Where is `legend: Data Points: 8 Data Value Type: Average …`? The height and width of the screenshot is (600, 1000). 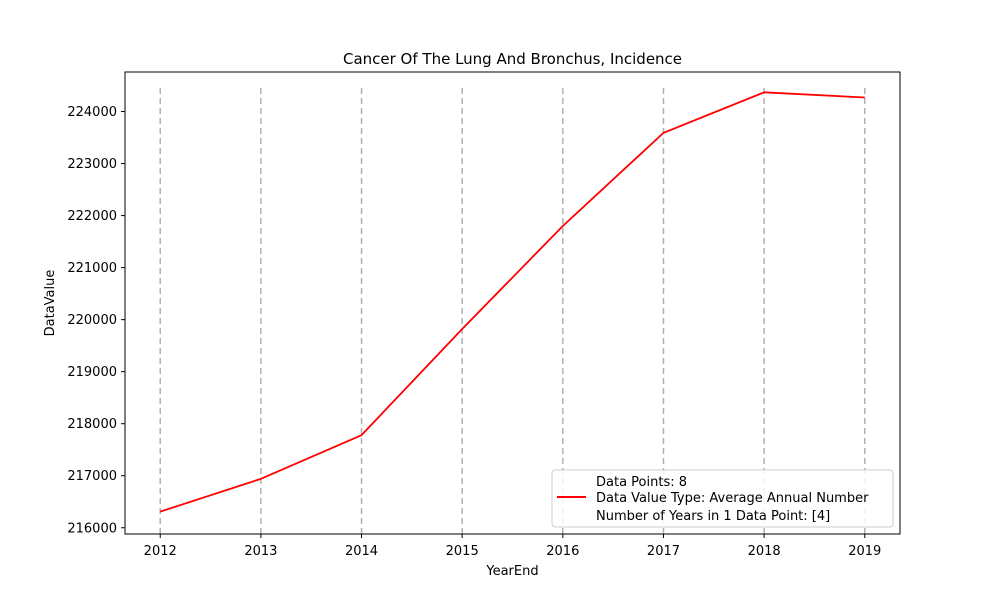
legend: Data Points: 8 Data Value Type: Average … is located at coordinates (722, 498).